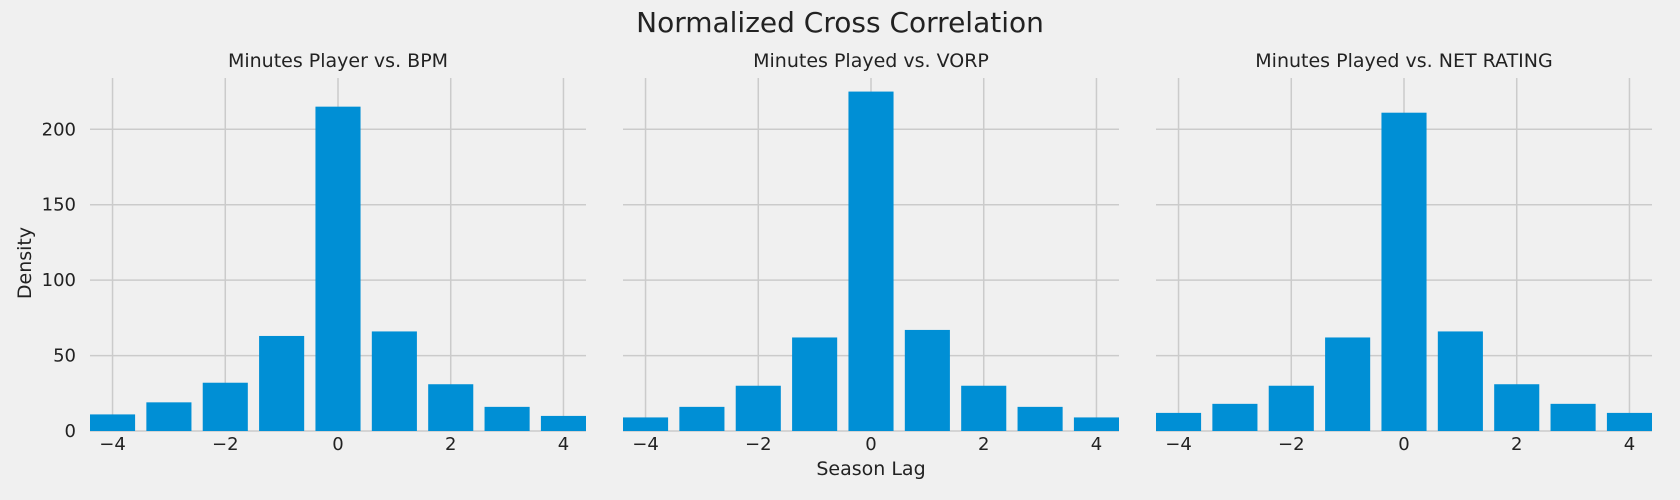  Describe the element at coordinates (840, 22) in the screenshot. I see `figure-title: Normalized Cross Correlation` at that location.